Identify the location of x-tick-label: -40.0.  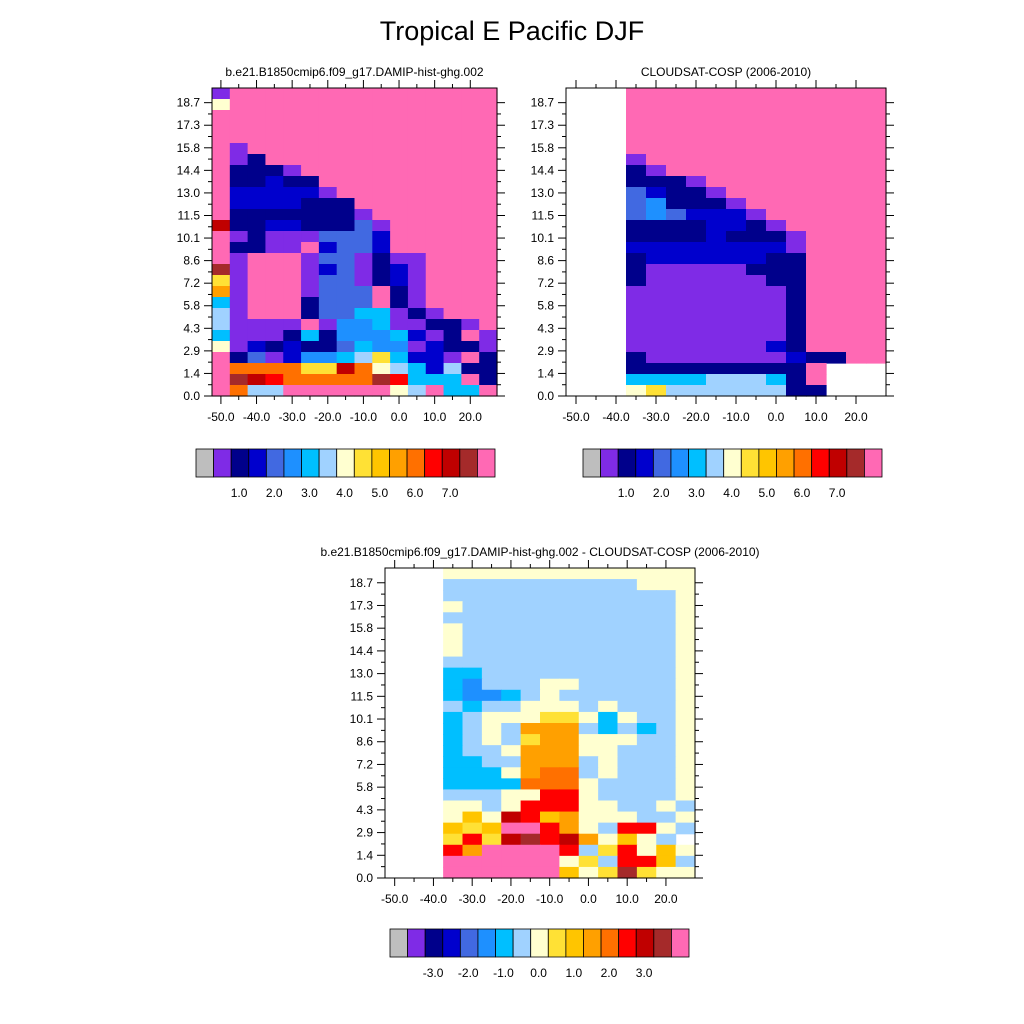
(257, 417).